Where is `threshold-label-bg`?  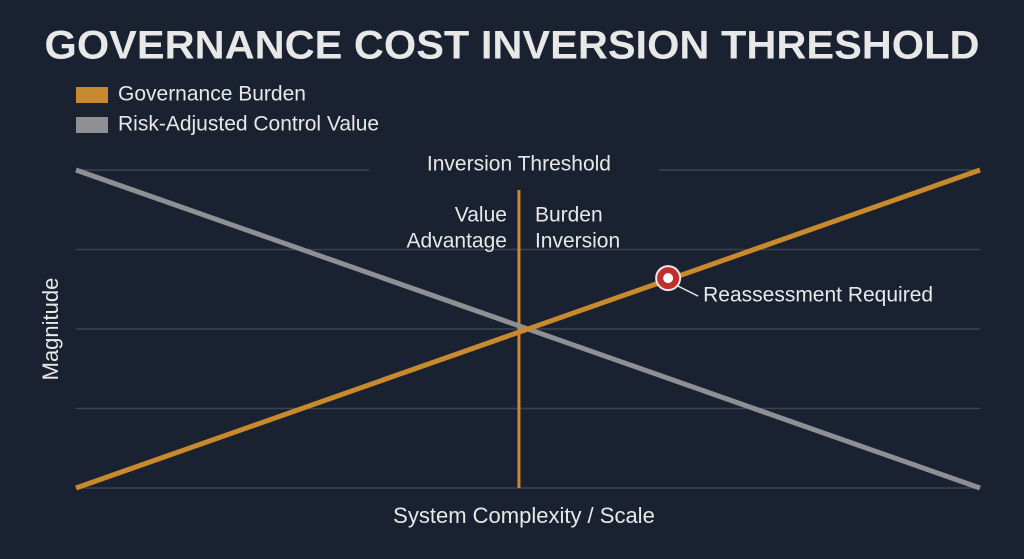
threshold-label-bg is located at coordinates (513, 170).